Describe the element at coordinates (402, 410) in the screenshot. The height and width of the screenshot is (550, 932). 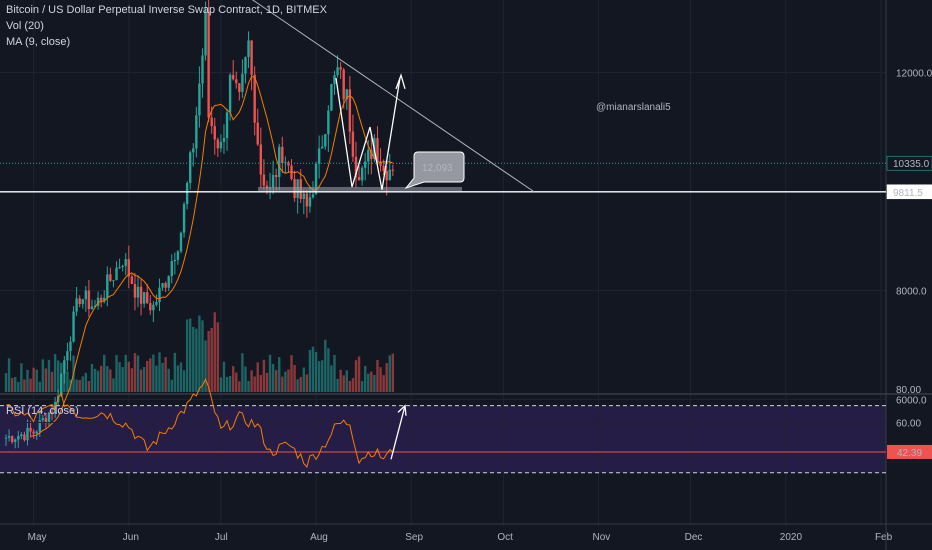
I see `rsi-arrowhead` at that location.